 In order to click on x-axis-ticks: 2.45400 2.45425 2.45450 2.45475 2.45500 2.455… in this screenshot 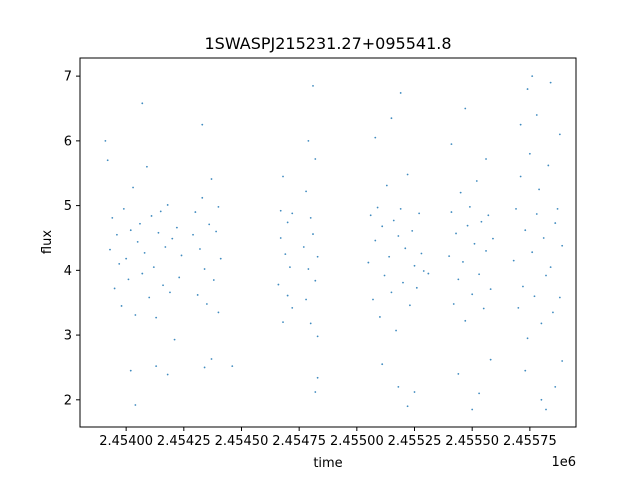, I will do `click(328, 438)`.